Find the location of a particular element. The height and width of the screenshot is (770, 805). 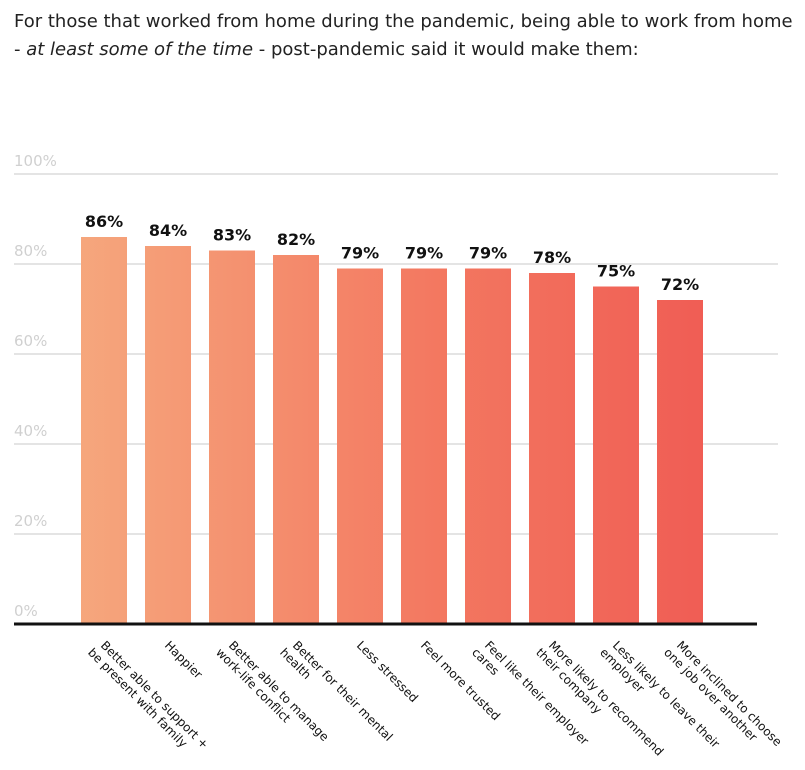

category-label-line: be present with family is located at coordinates (137, 697).